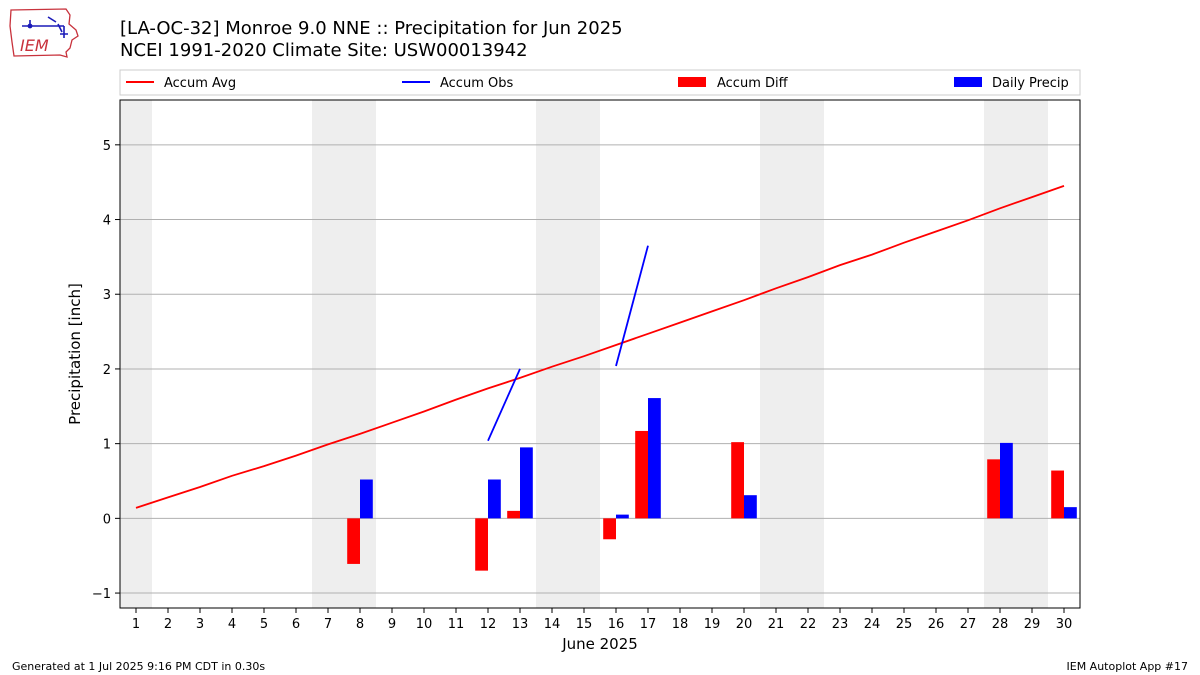 The height and width of the screenshot is (675, 1200). I want to click on x-tick-label-28: 28, so click(1000, 624).